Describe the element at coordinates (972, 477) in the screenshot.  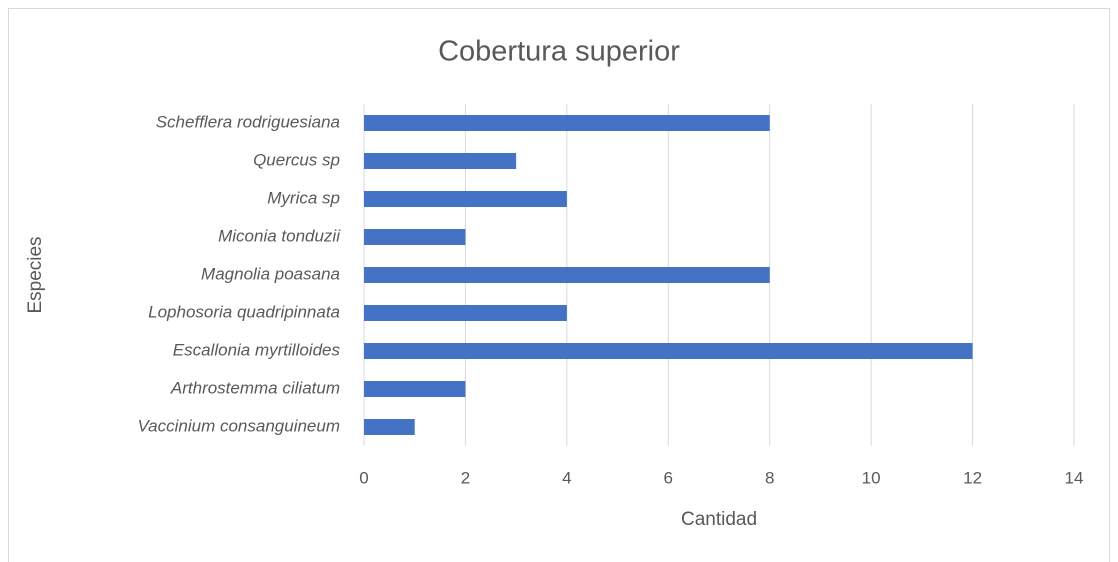
I see `x-tick-label: 12` at that location.